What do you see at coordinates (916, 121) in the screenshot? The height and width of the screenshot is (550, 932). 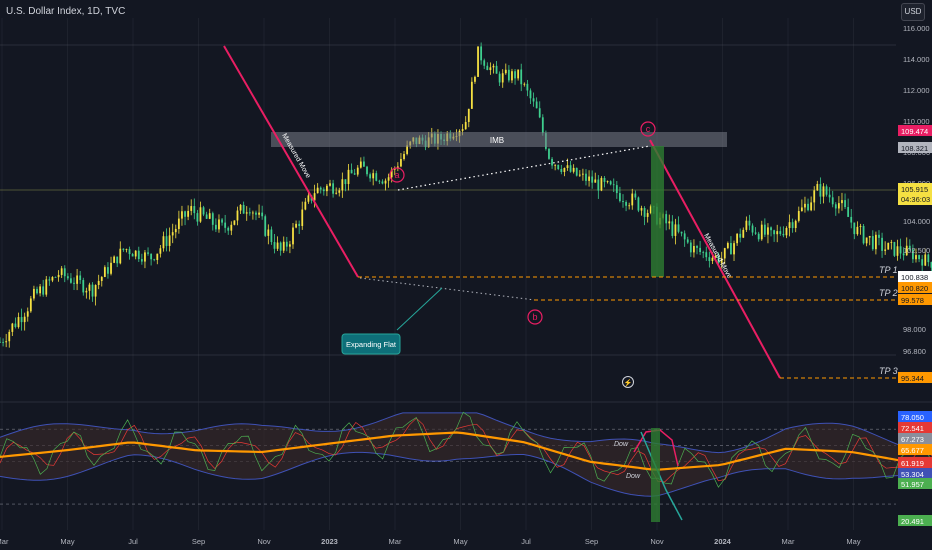 I see `price-tick-label: 110.000` at bounding box center [916, 121].